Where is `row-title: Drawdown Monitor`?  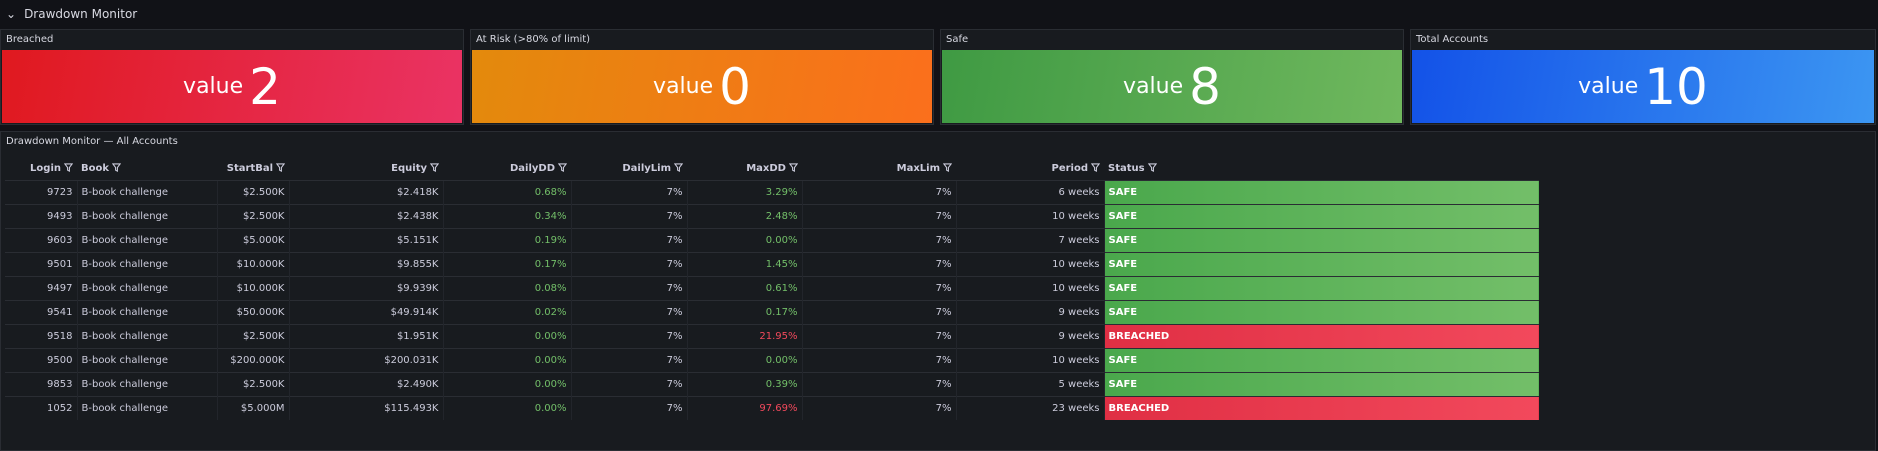 row-title: Drawdown Monitor is located at coordinates (81, 14).